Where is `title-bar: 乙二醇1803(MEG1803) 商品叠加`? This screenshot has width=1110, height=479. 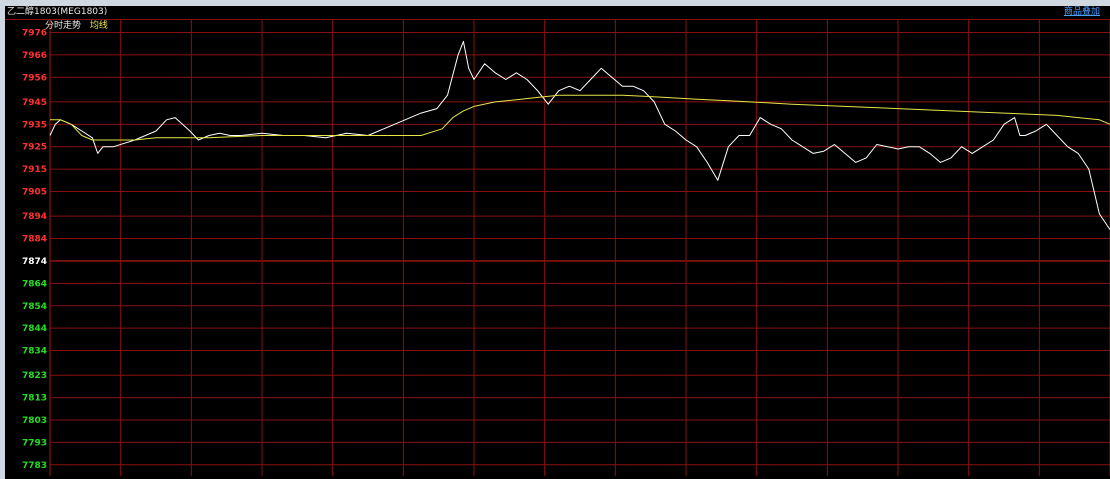 title-bar: 乙二醇1803(MEG1803) 商品叠加 is located at coordinates (557, 13).